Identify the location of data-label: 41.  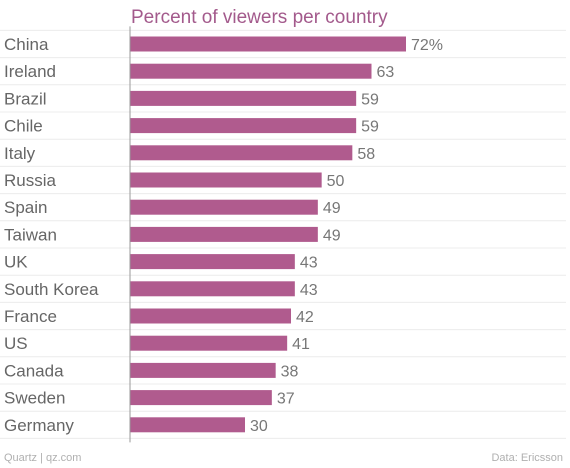
(301, 344).